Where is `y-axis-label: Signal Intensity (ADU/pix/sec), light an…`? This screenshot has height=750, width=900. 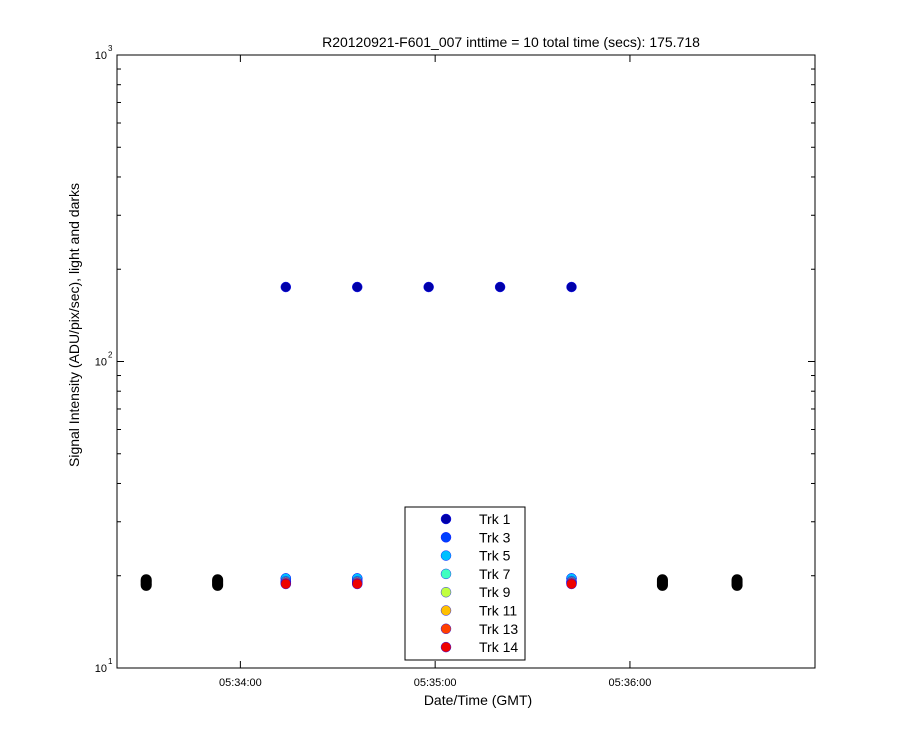
y-axis-label: Signal Intensity (ADU/pix/sec), light an… is located at coordinates (74, 325).